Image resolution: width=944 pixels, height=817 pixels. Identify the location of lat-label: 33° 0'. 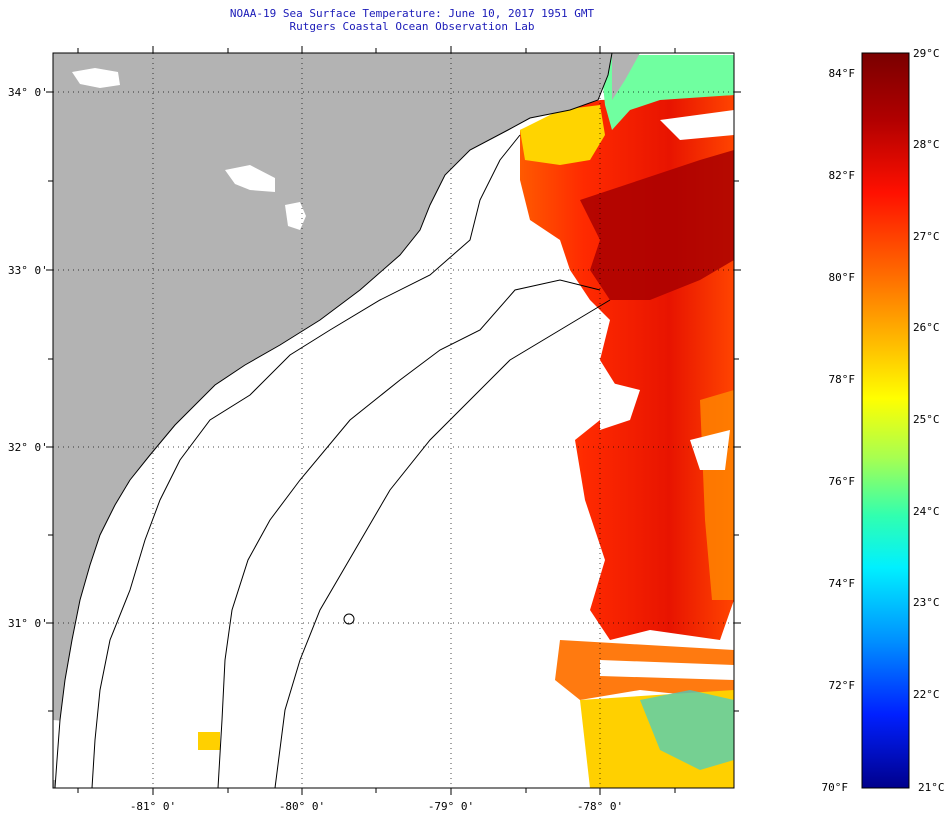
(28, 270).